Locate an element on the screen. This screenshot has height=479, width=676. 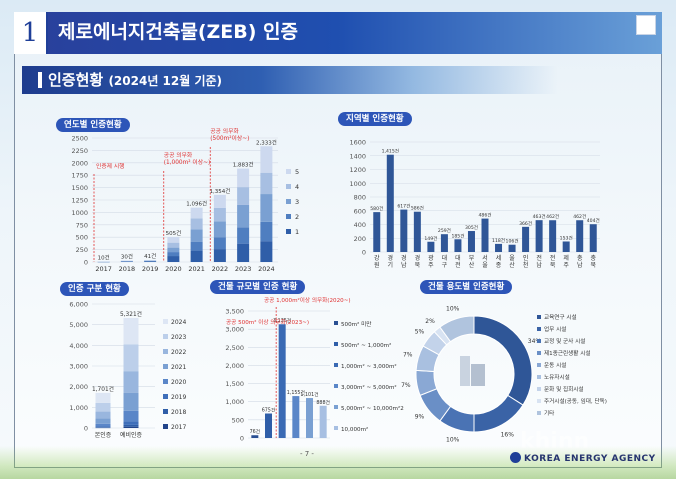
region-bar-세종 is located at coordinates (499, 247).